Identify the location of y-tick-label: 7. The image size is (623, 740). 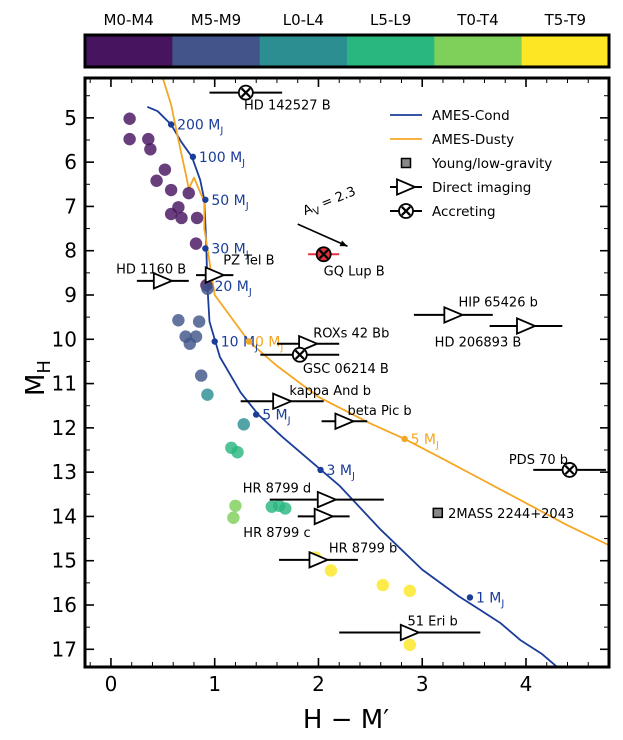
(70, 206).